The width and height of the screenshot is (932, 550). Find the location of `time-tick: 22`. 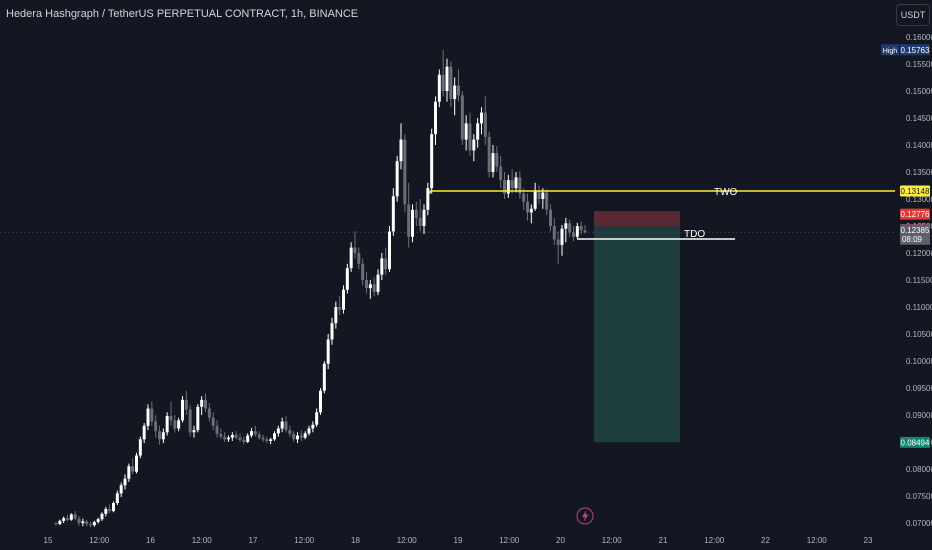

time-tick: 22 is located at coordinates (765, 540).